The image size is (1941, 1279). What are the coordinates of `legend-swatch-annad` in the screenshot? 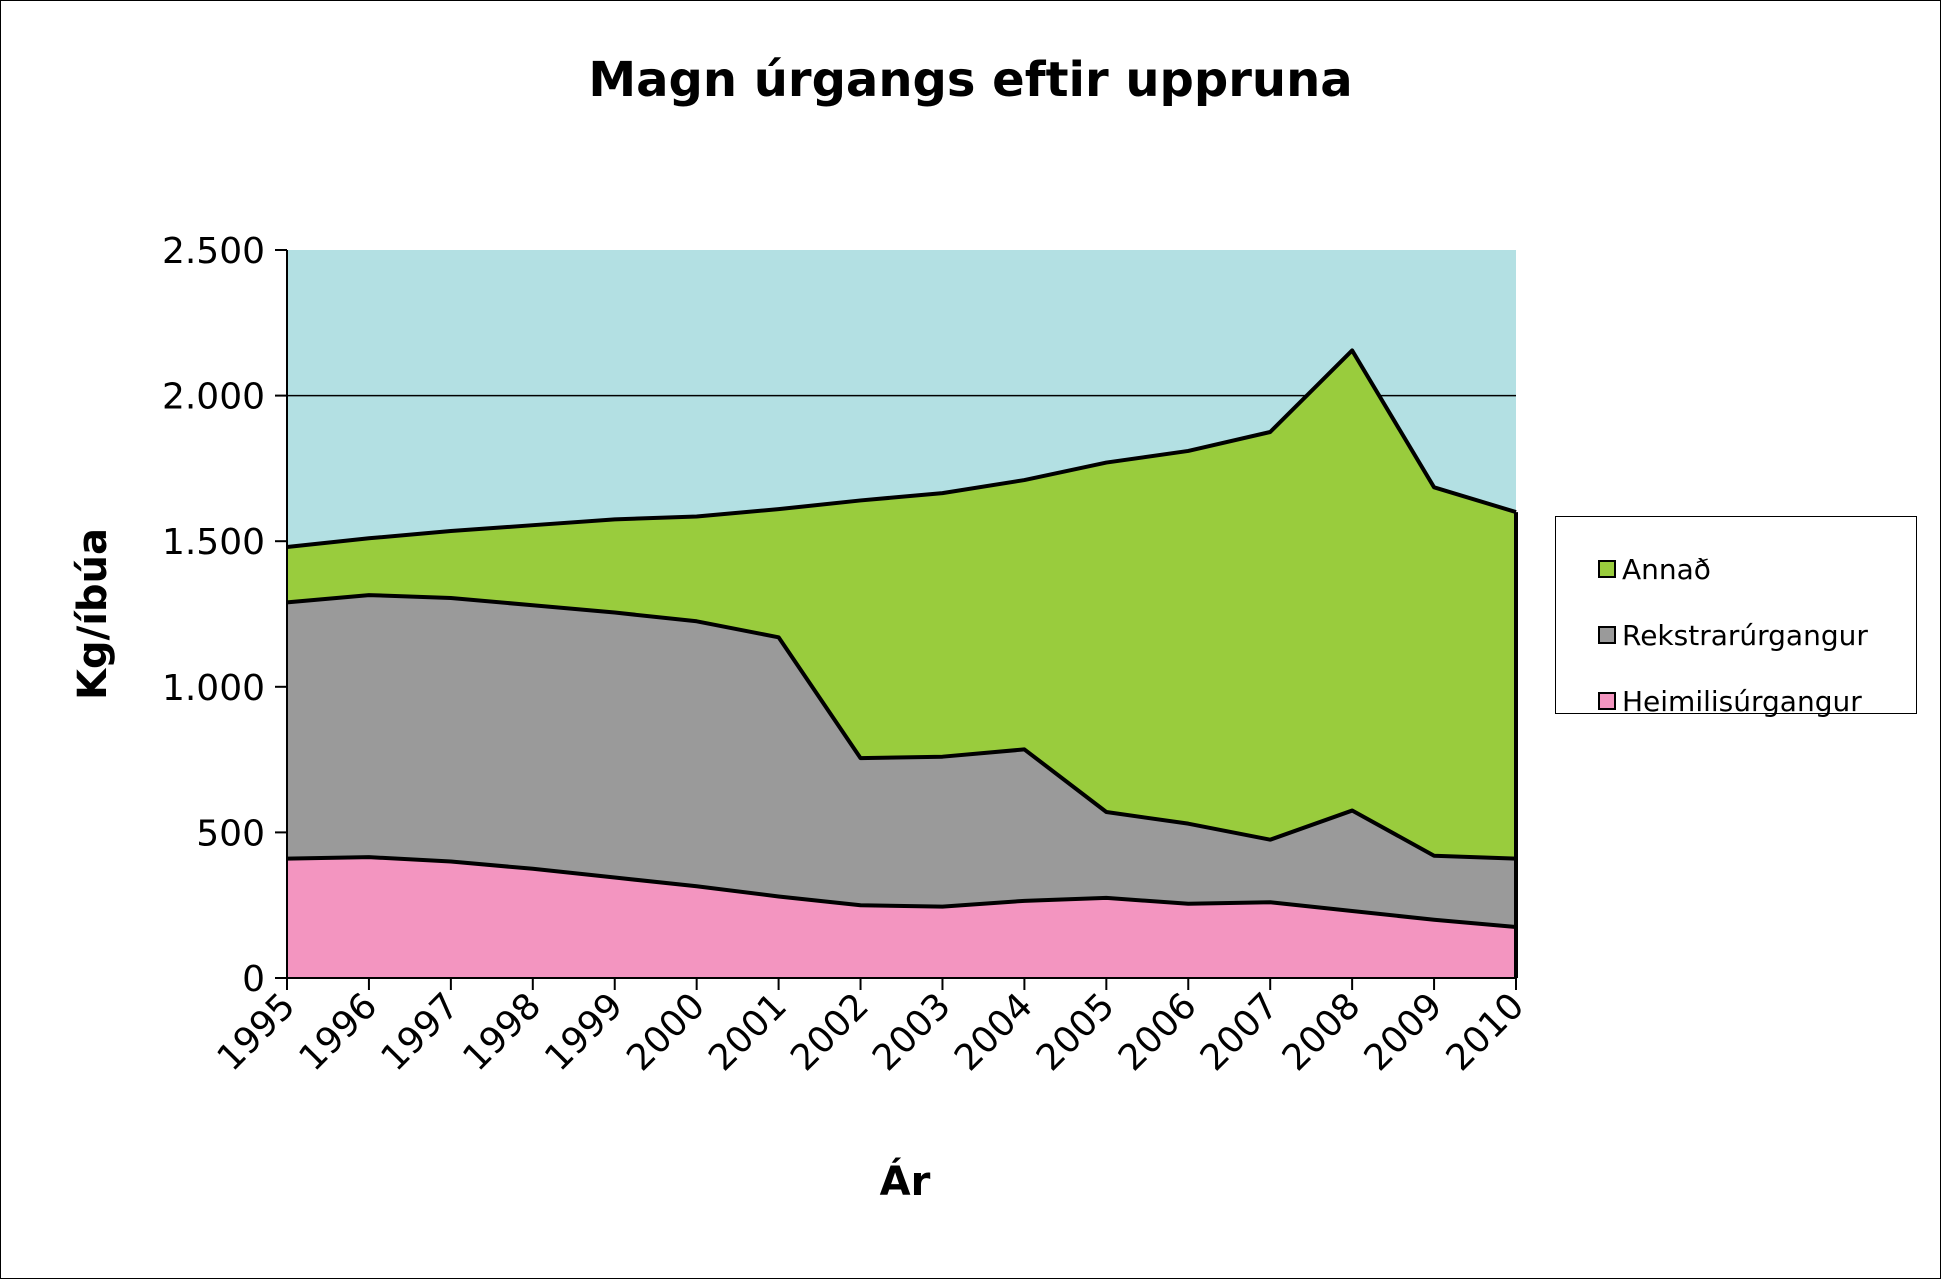 It's located at (1607, 569).